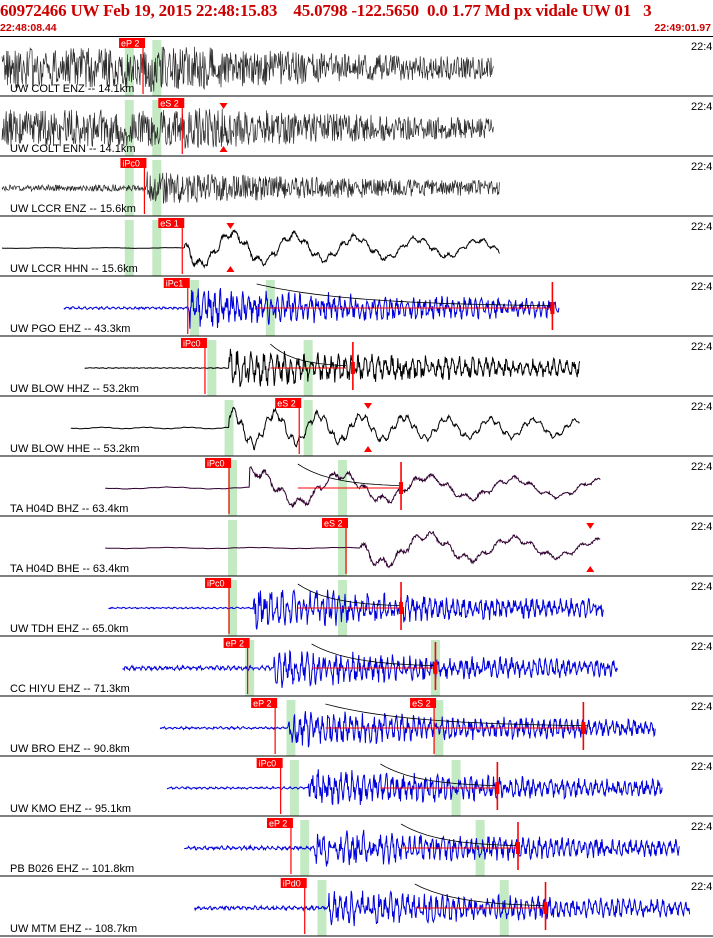 Image resolution: width=713 pixels, height=938 pixels. I want to click on station-label: UW COLT ENN -- 14.1km, so click(73, 149).